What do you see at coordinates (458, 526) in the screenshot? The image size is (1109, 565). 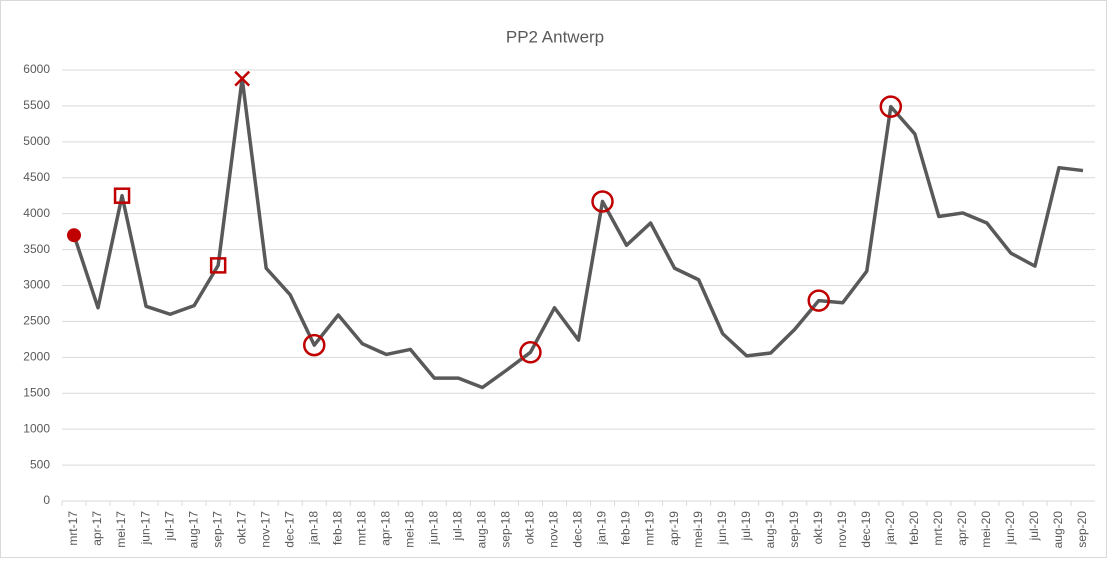 I see `x-tick-label: jul-18` at bounding box center [458, 526].